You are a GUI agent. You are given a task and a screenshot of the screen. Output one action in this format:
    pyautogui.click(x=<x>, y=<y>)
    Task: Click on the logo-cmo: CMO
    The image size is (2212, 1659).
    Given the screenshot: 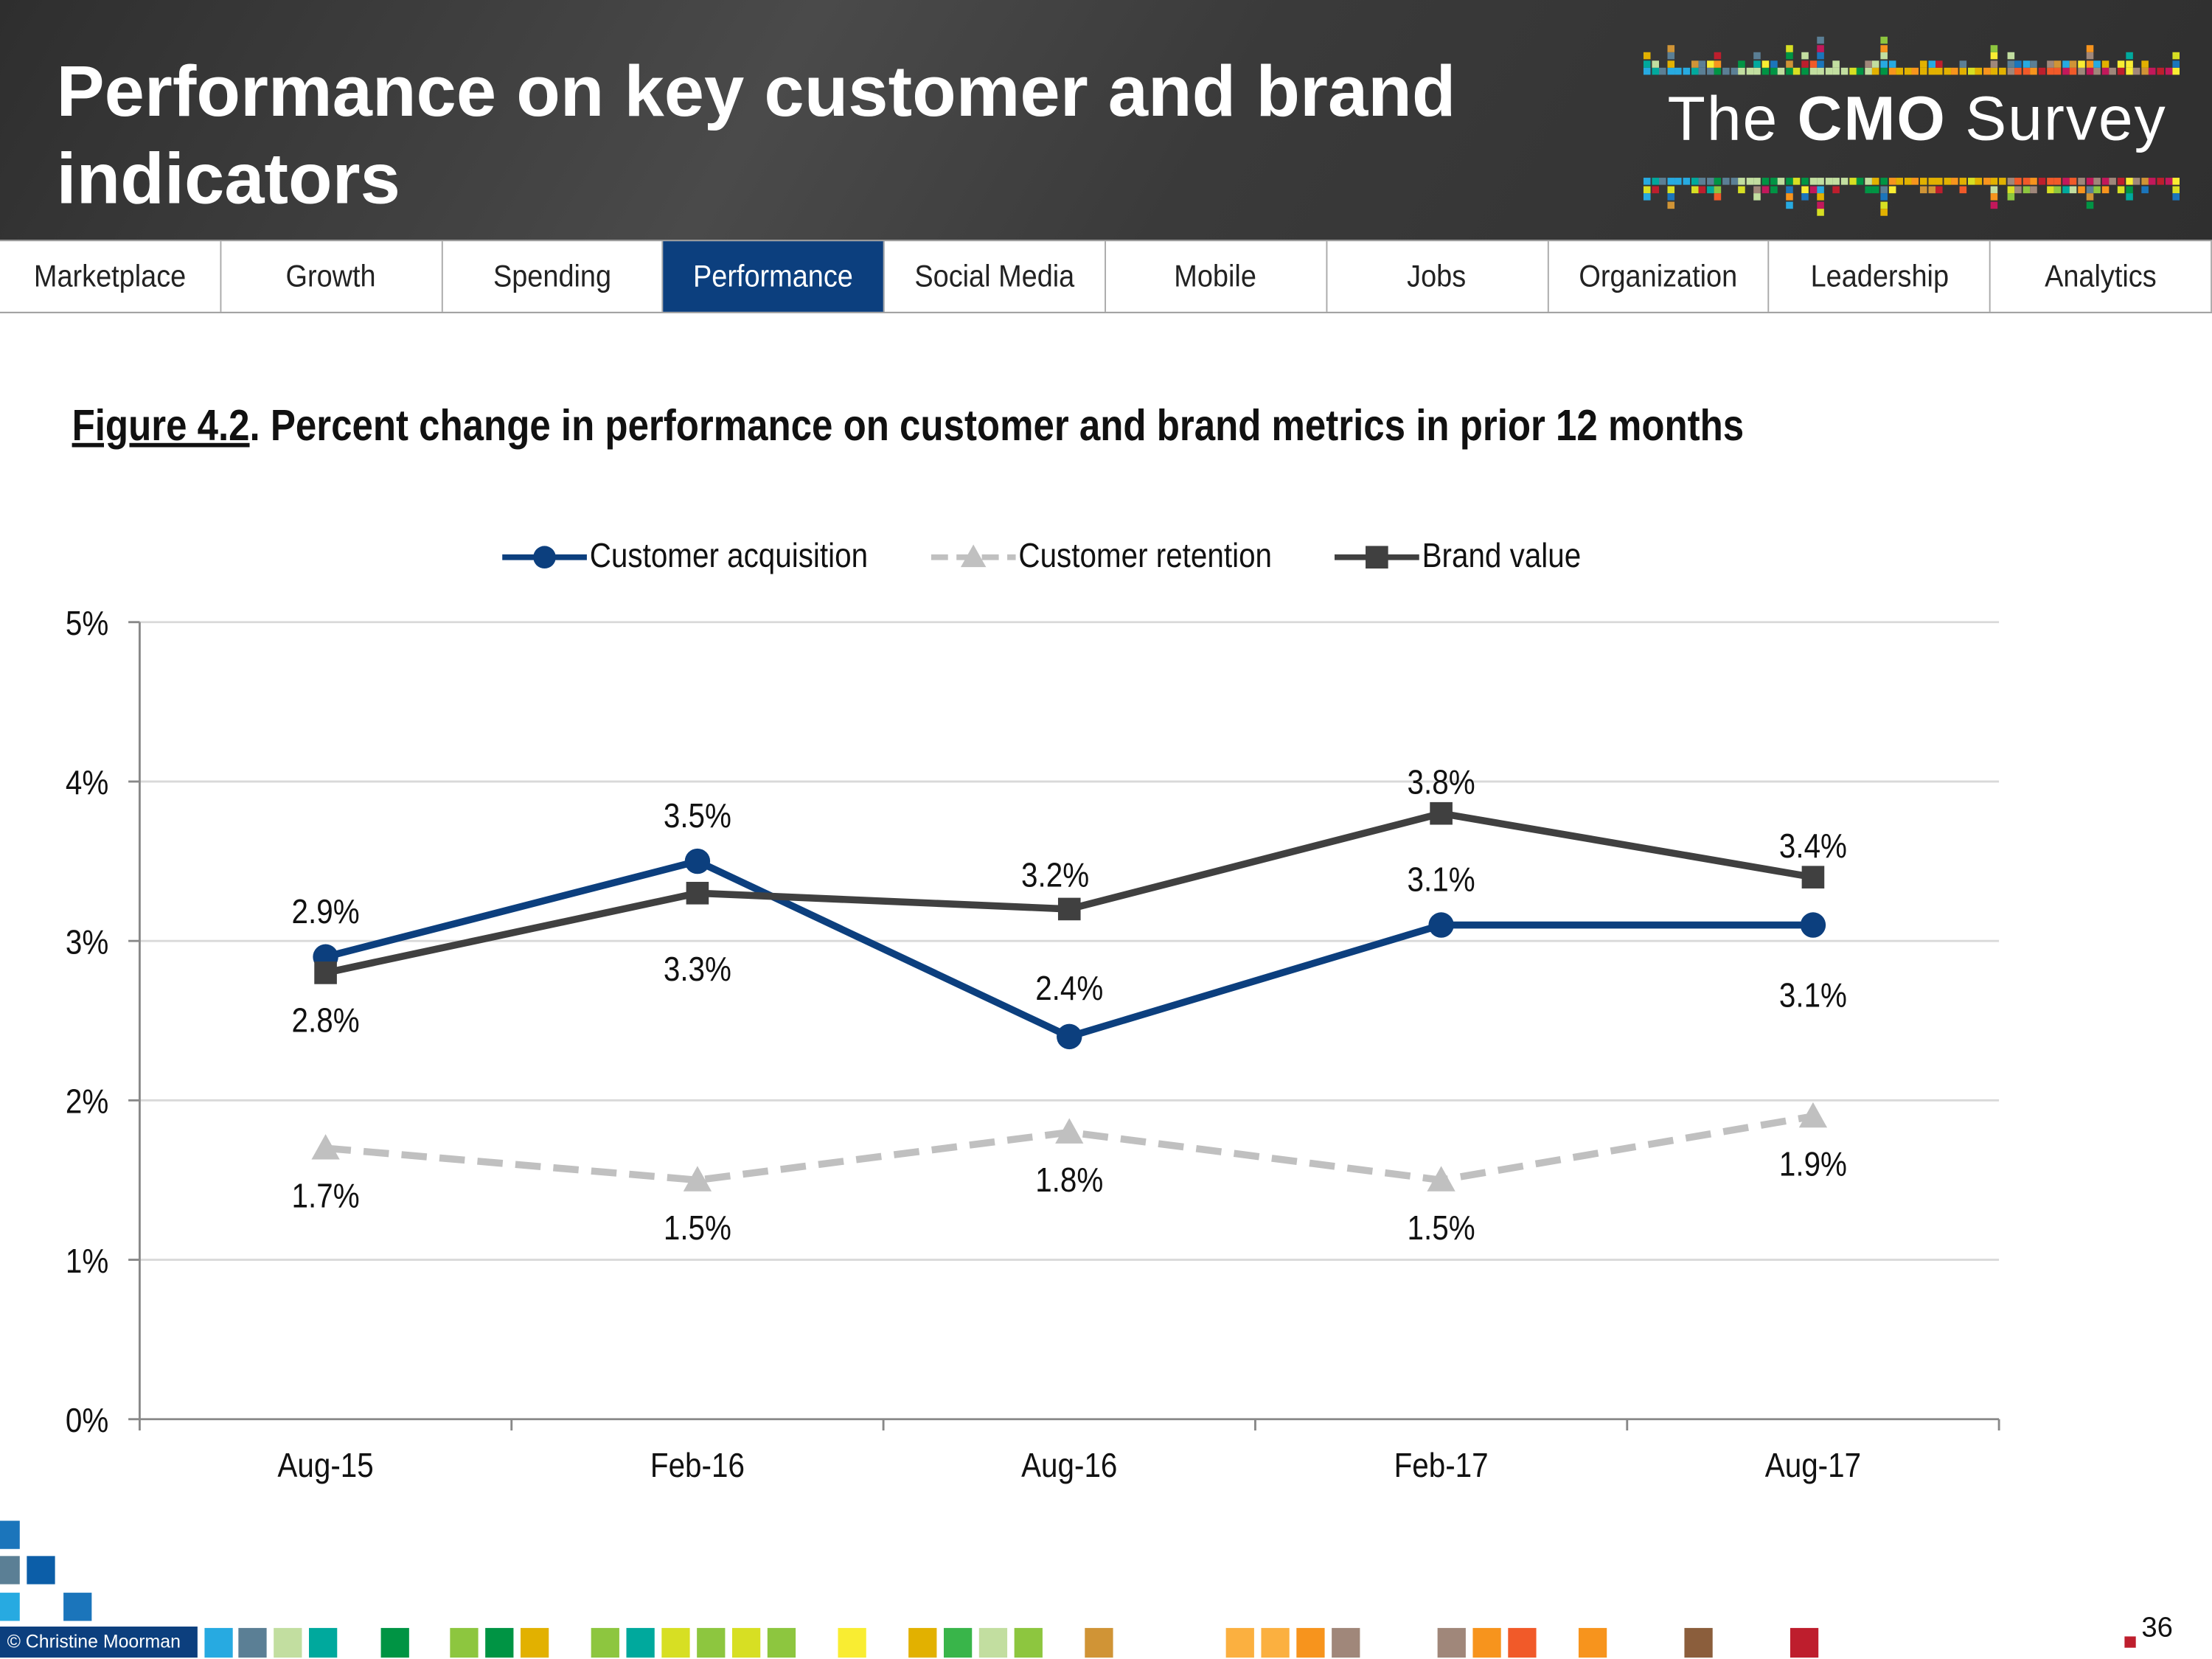 What is the action you would take?
    pyautogui.click(x=1872, y=119)
    